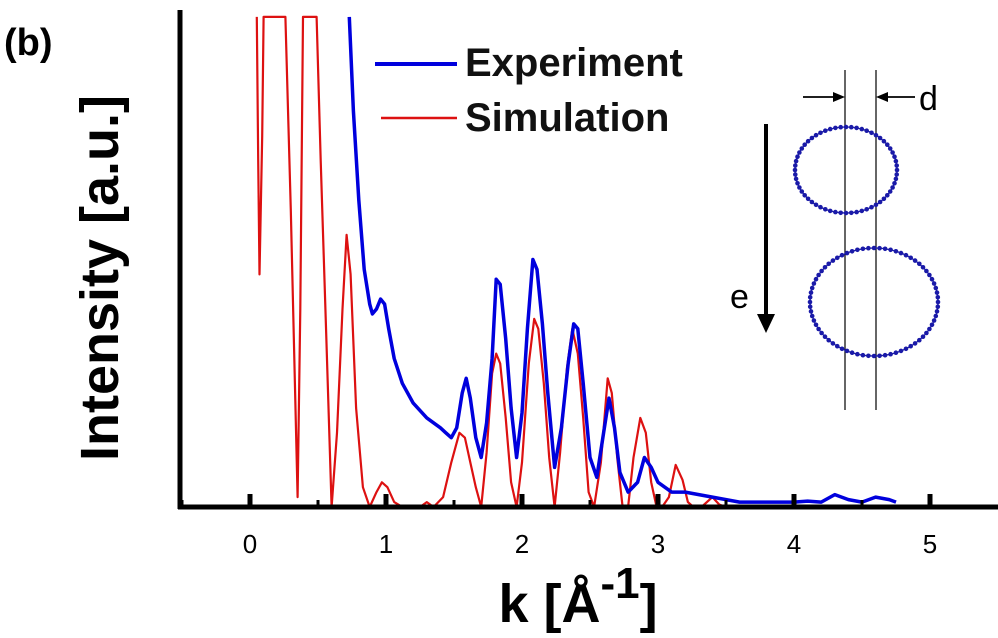 This screenshot has height=638, width=998. What do you see at coordinates (100, 278) in the screenshot?
I see `y-axis-label: Intensity [a.u.]` at bounding box center [100, 278].